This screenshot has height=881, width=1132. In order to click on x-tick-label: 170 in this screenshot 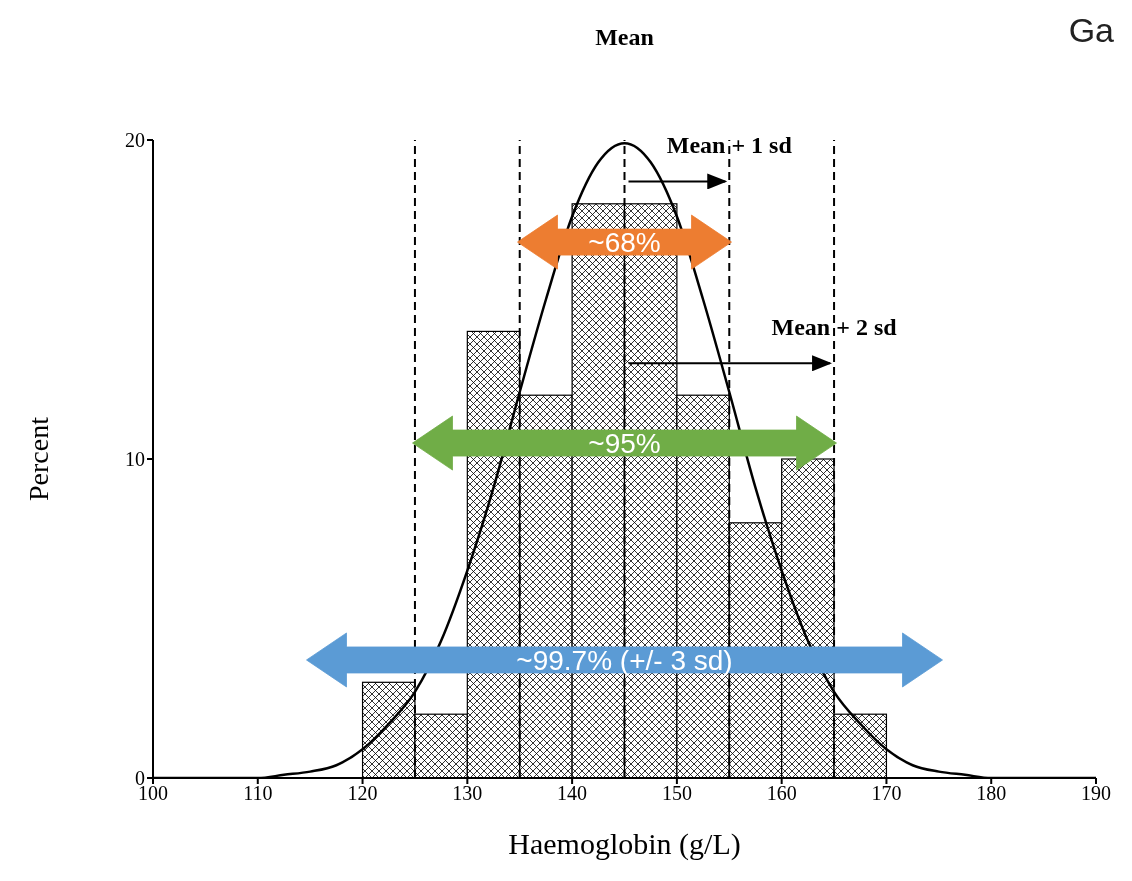, I will do `click(886, 793)`.